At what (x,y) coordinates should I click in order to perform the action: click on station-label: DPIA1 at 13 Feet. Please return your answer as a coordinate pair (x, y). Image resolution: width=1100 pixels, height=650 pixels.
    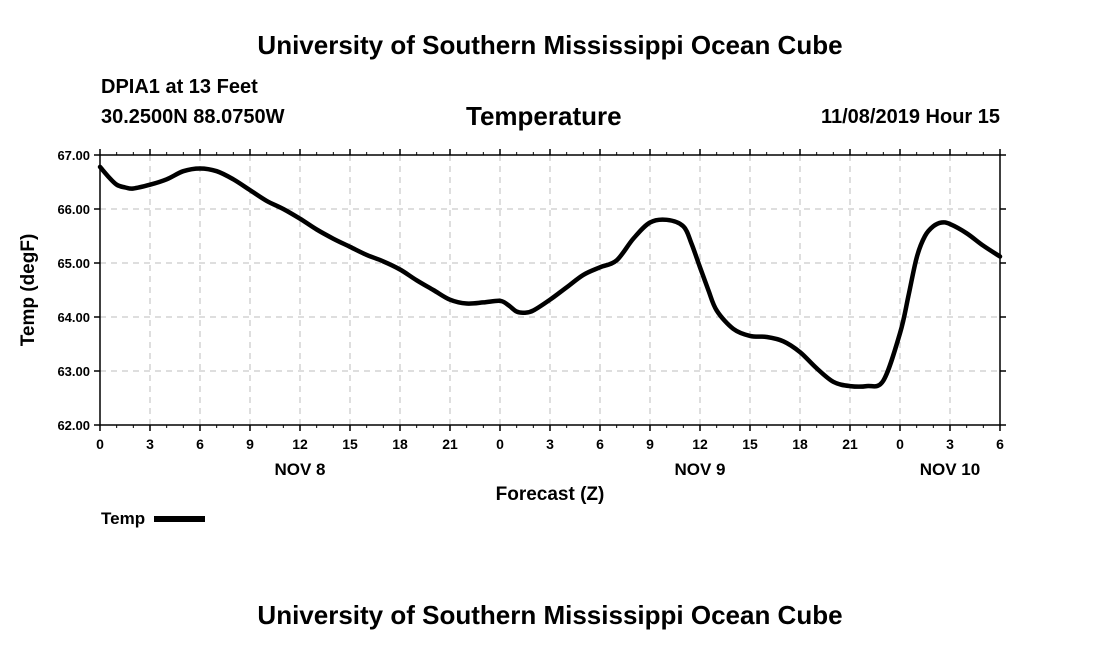
    Looking at the image, I should click on (179, 87).